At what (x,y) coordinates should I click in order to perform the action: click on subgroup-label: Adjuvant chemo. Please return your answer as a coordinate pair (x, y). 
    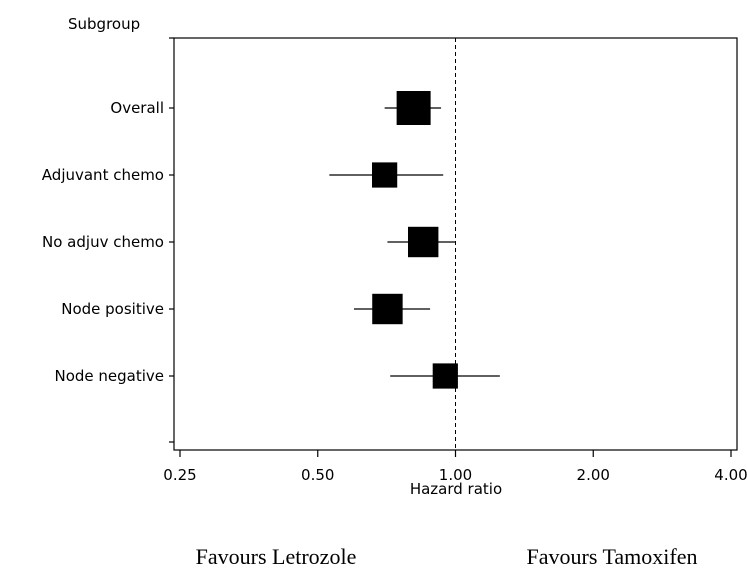
    Looking at the image, I should click on (103, 175).